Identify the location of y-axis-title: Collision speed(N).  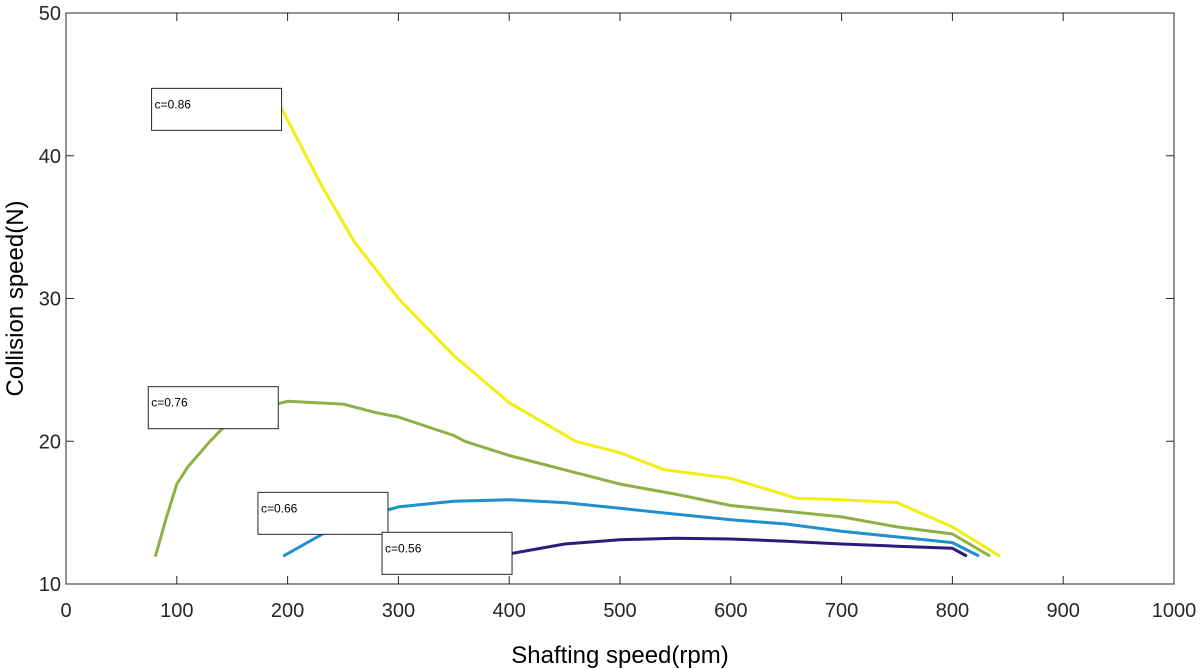
(15, 298).